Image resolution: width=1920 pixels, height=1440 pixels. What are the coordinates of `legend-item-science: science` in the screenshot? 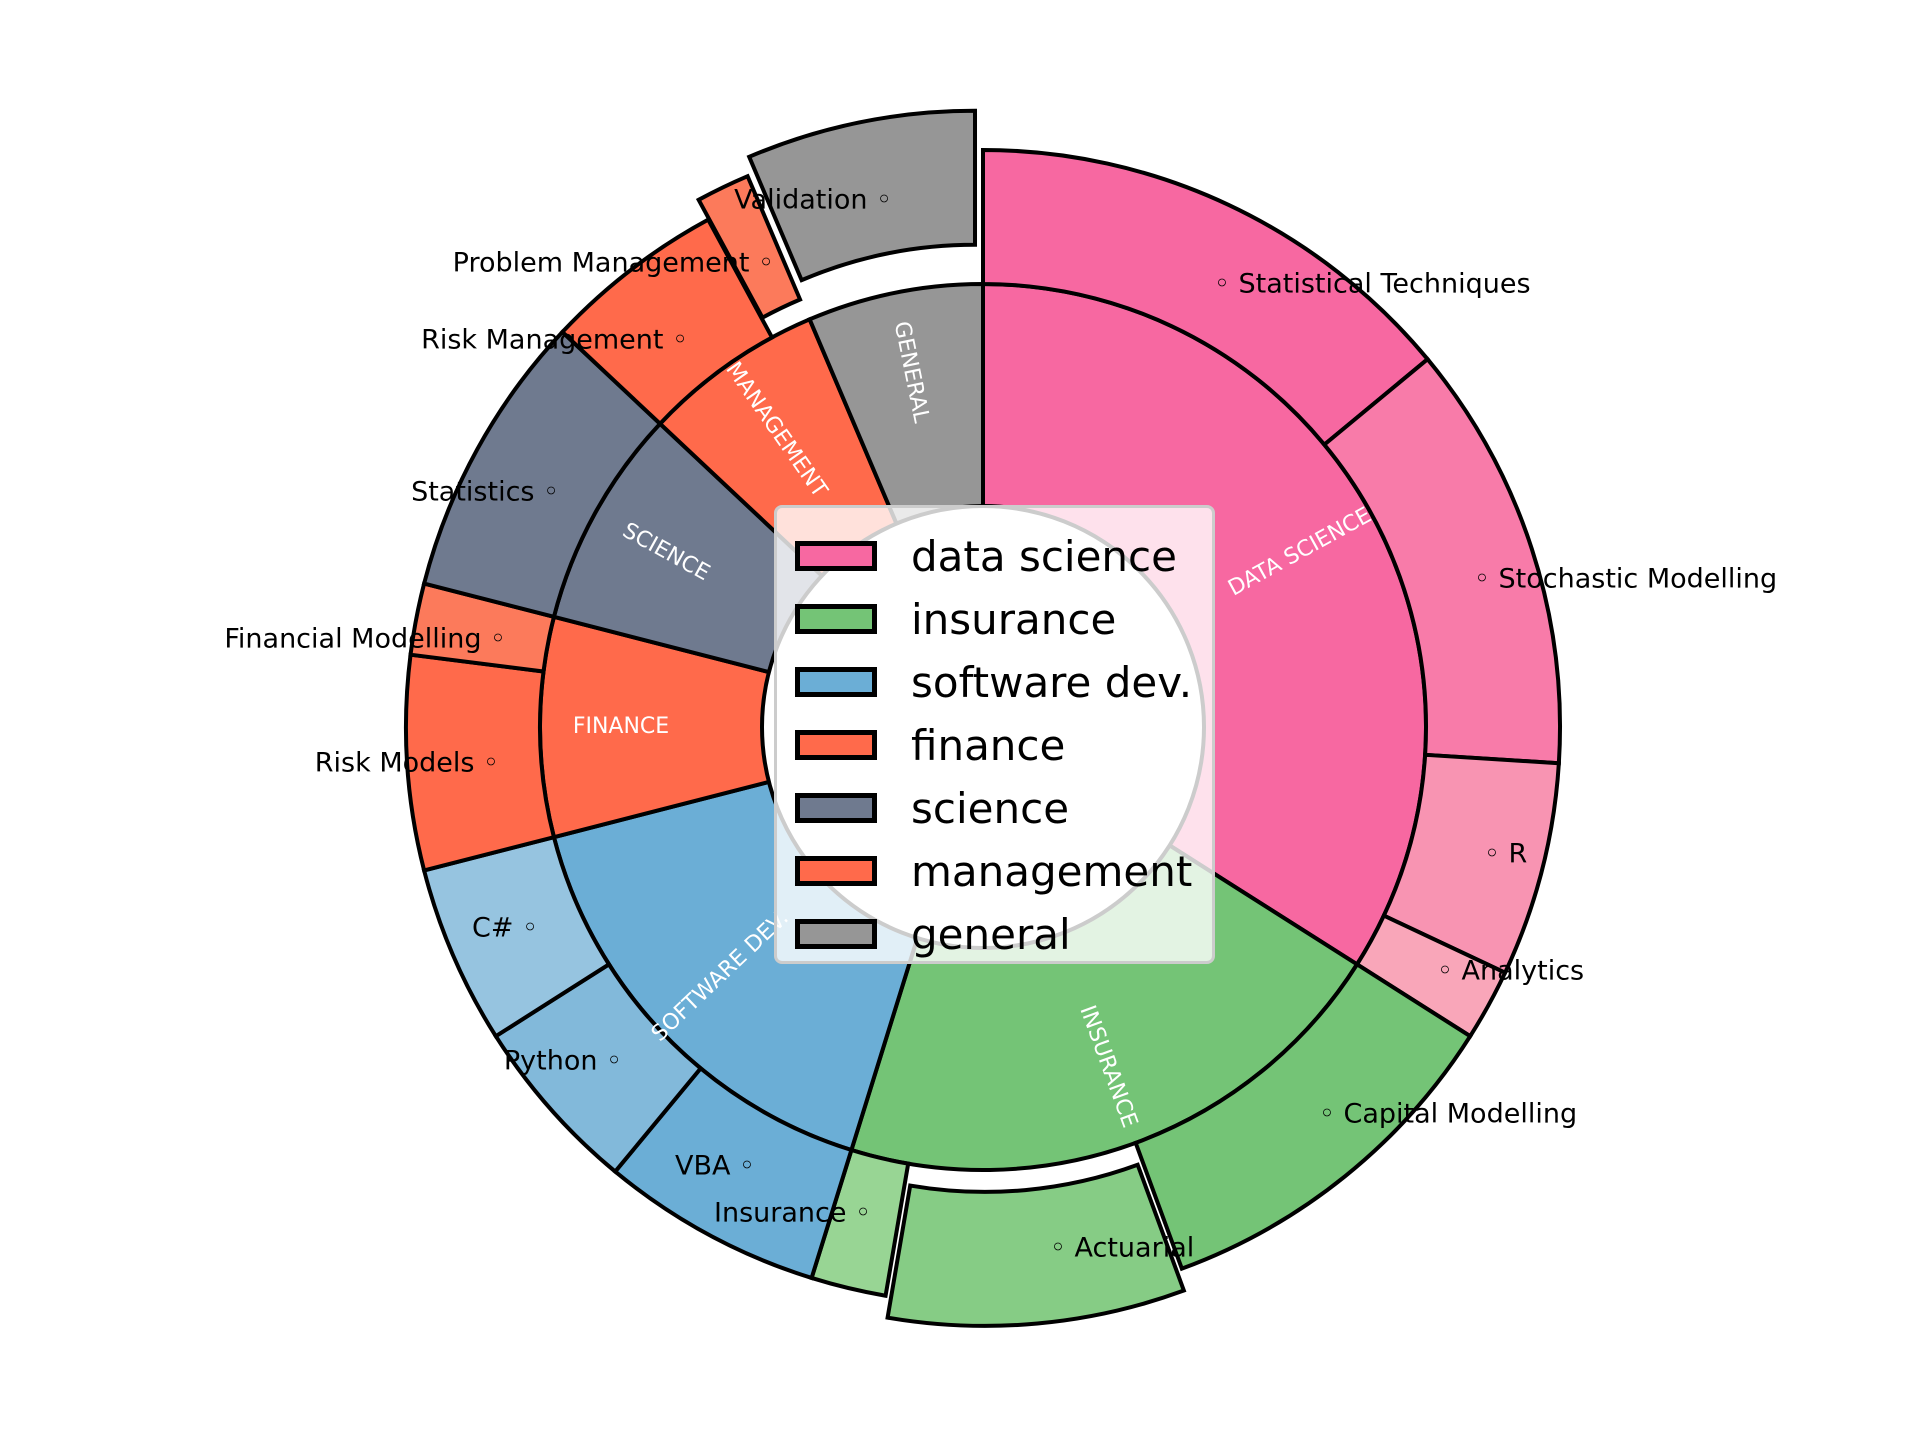 It's located at (932, 808).